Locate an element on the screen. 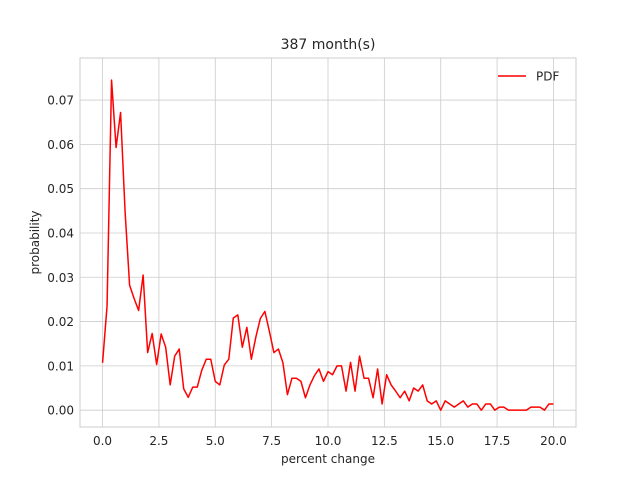  y-tick-label: 0.00 is located at coordinates (60, 411).